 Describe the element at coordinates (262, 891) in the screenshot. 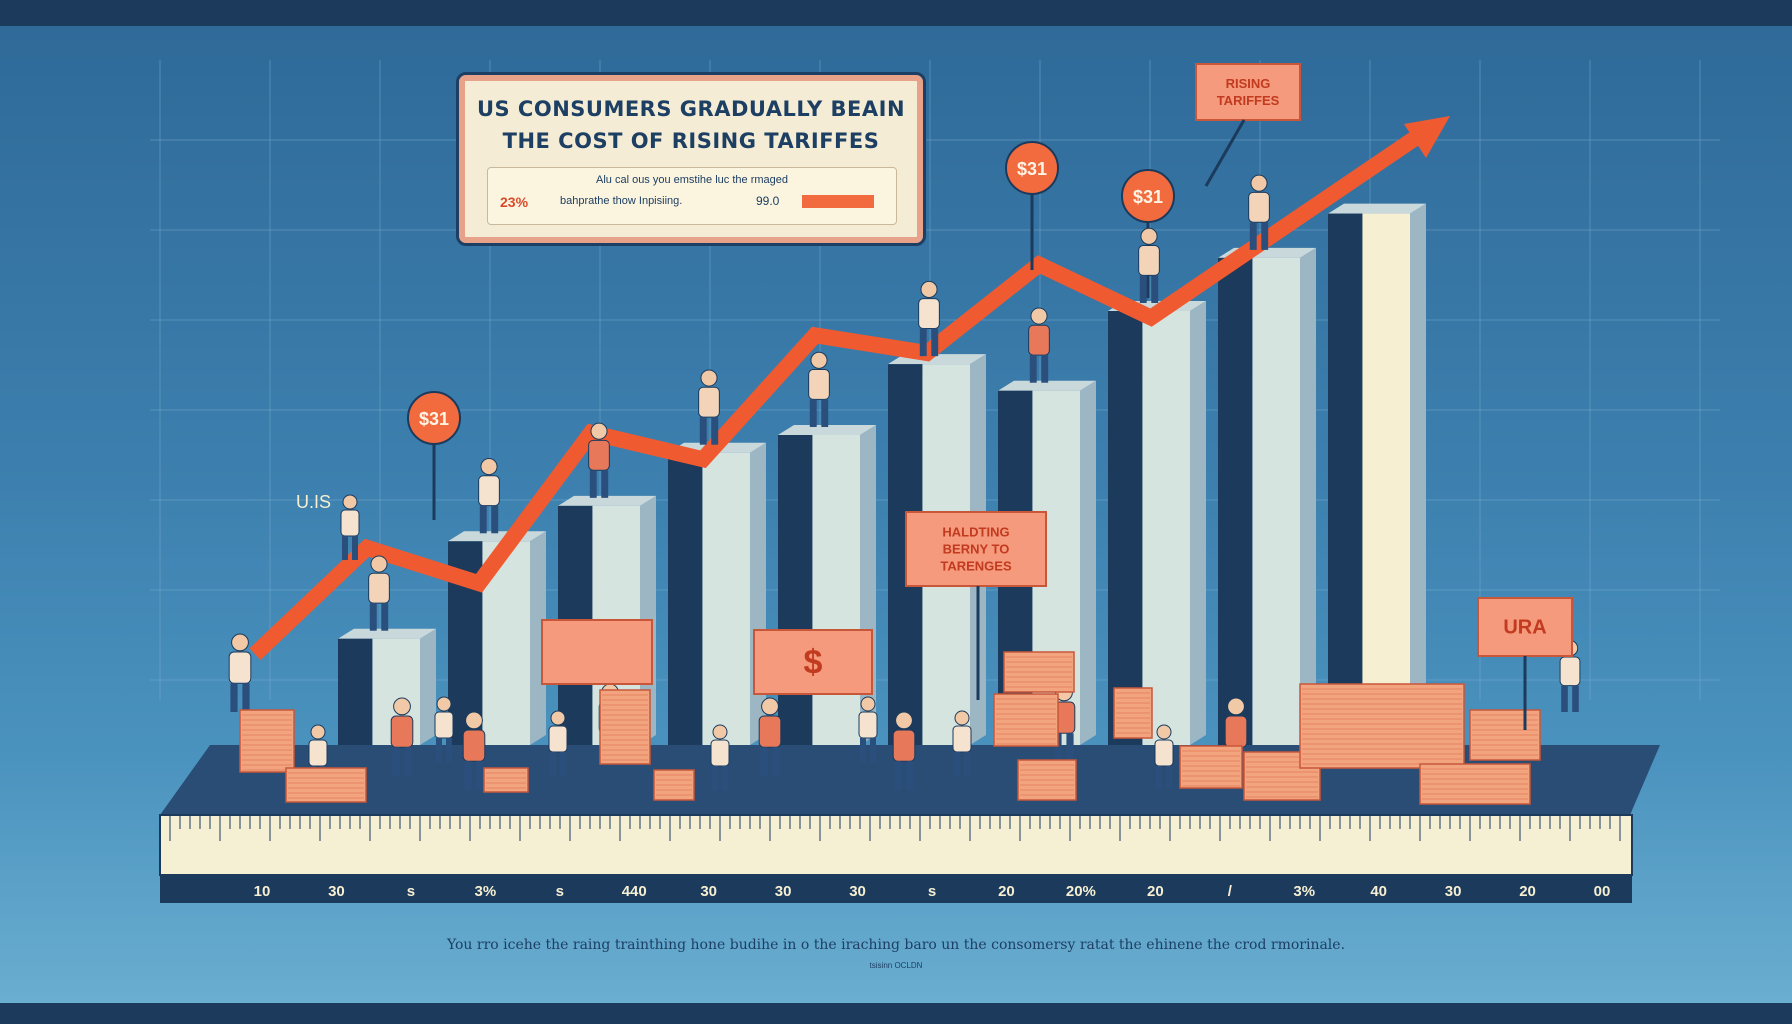

I see `axis-tick-label: 10` at that location.